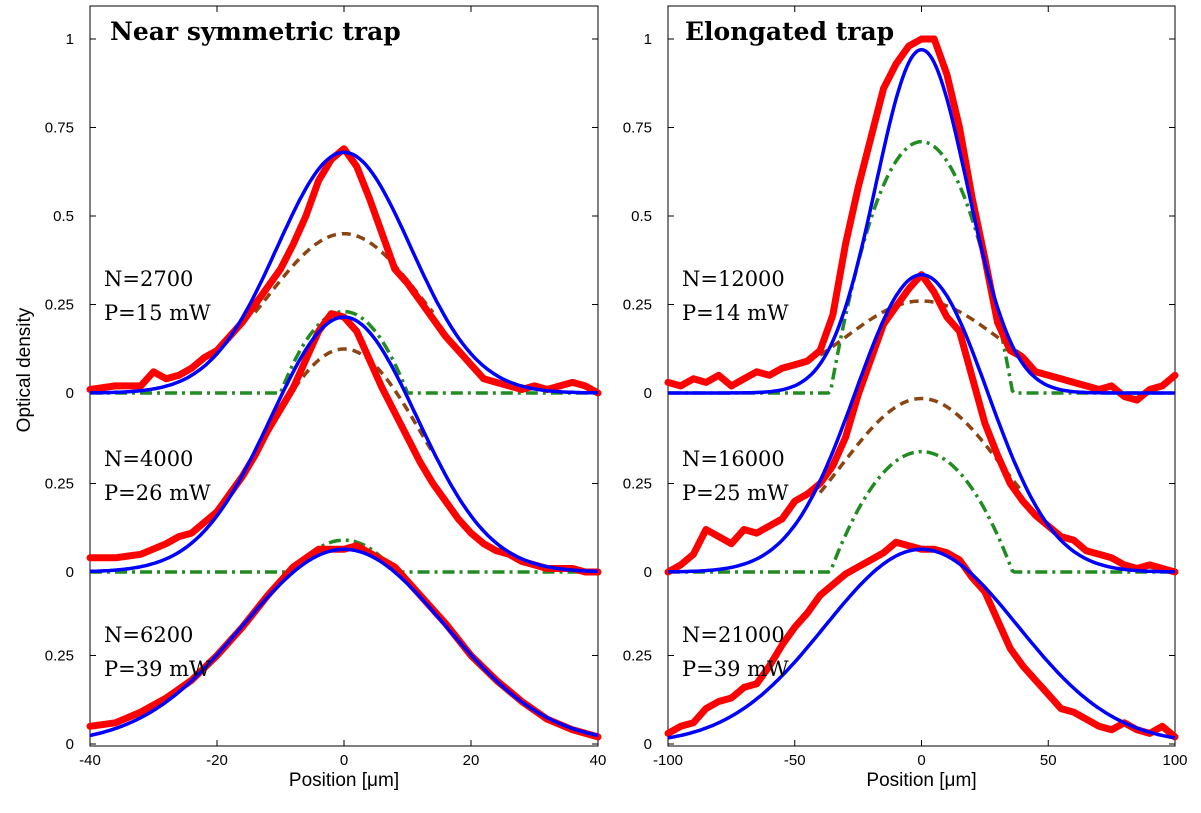 This screenshot has width=1201, height=813. What do you see at coordinates (24, 369) in the screenshot?
I see `y-axis-label: Optical density` at bounding box center [24, 369].